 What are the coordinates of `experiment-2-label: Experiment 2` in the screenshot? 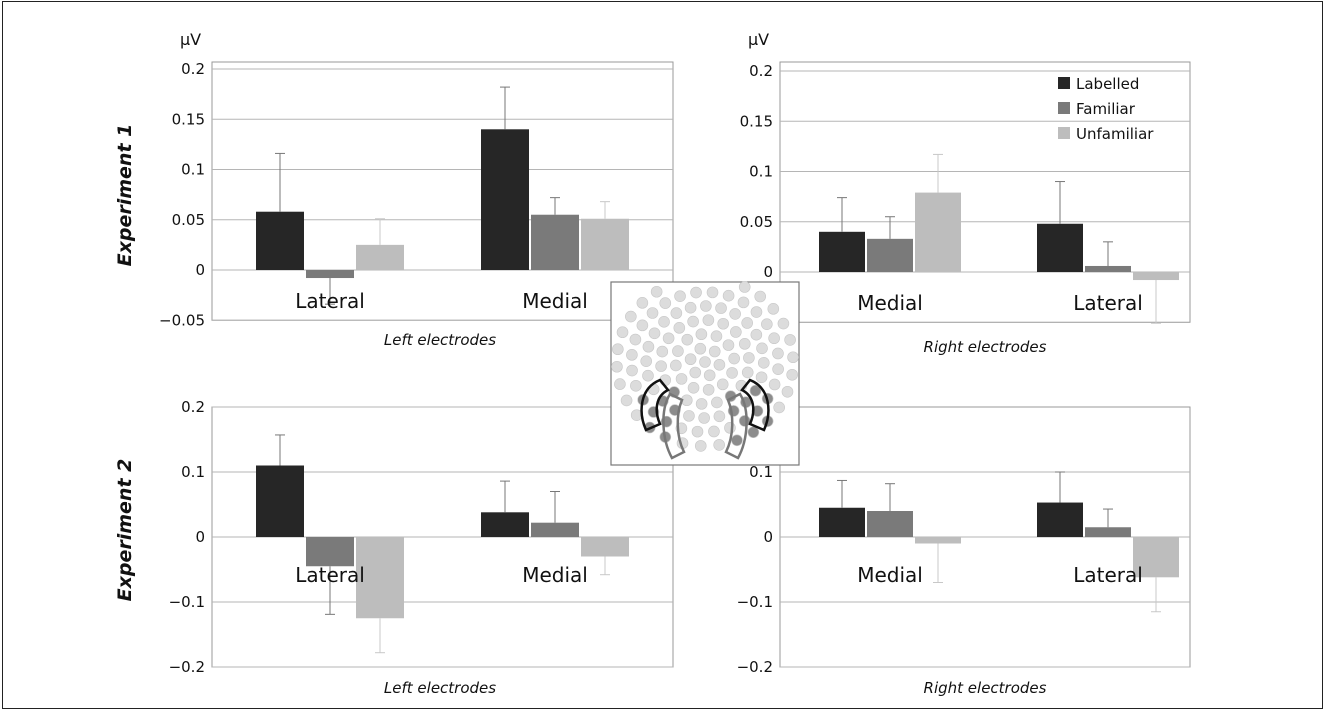 It's located at (125, 530).